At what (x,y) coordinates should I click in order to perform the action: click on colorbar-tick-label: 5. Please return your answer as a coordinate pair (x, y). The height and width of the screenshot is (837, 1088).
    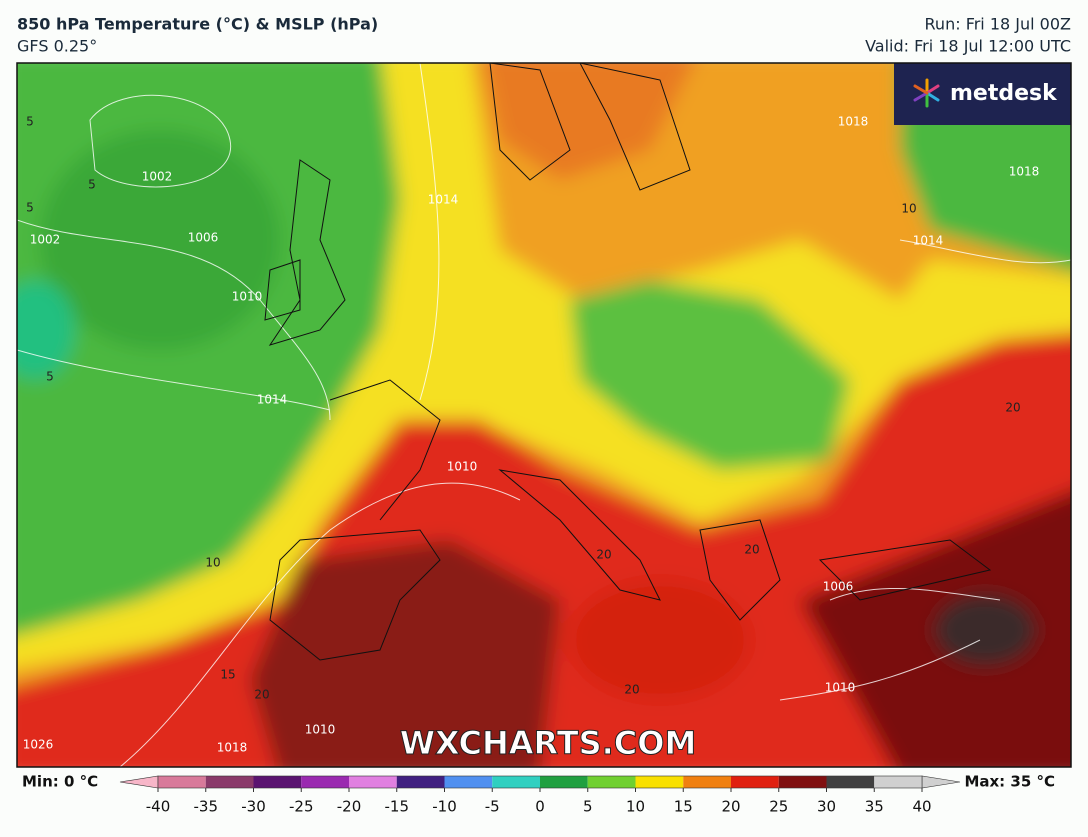
    Looking at the image, I should click on (588, 807).